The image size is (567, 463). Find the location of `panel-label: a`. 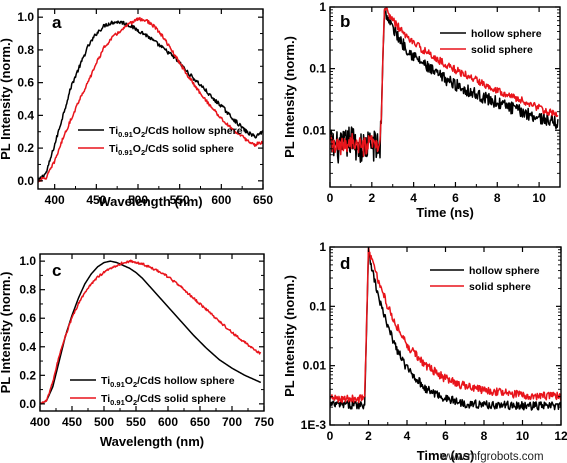

panel-label: a is located at coordinates (57, 22).